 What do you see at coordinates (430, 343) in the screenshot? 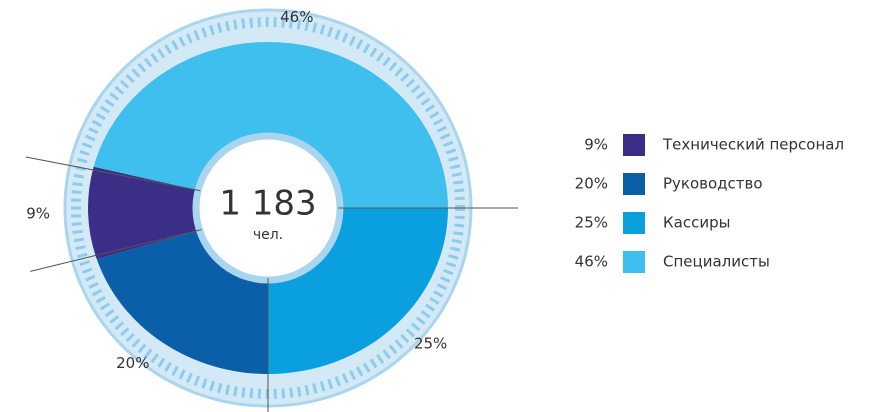
I see `slice-label: 25%` at bounding box center [430, 343].